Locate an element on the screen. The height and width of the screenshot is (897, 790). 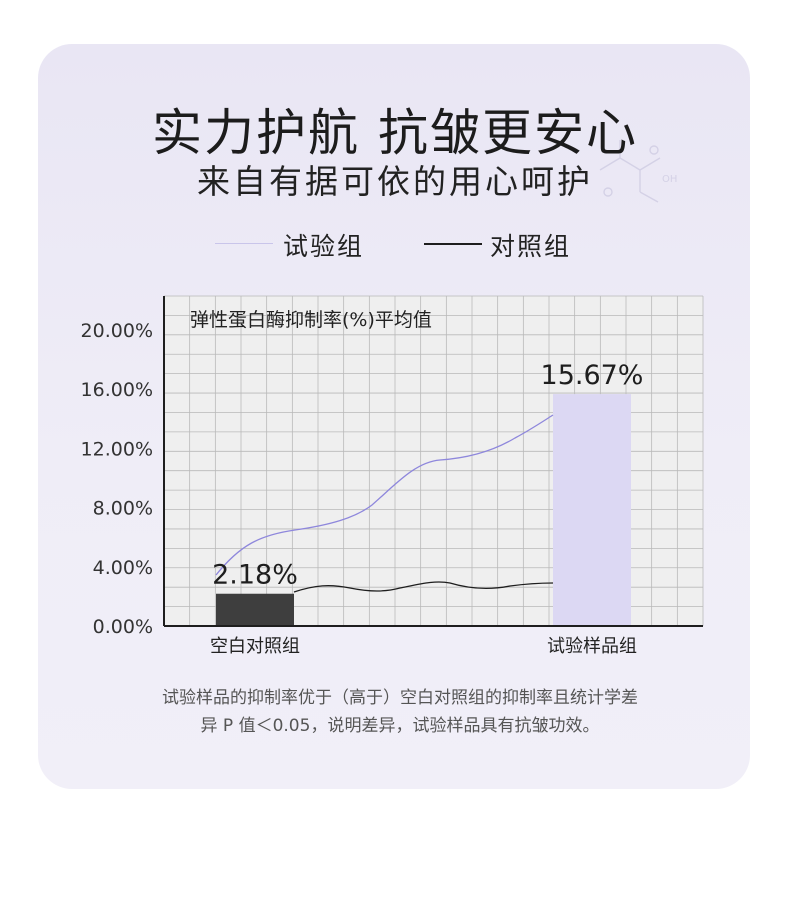
y-tick-label: 8.00% is located at coordinates (123, 509).